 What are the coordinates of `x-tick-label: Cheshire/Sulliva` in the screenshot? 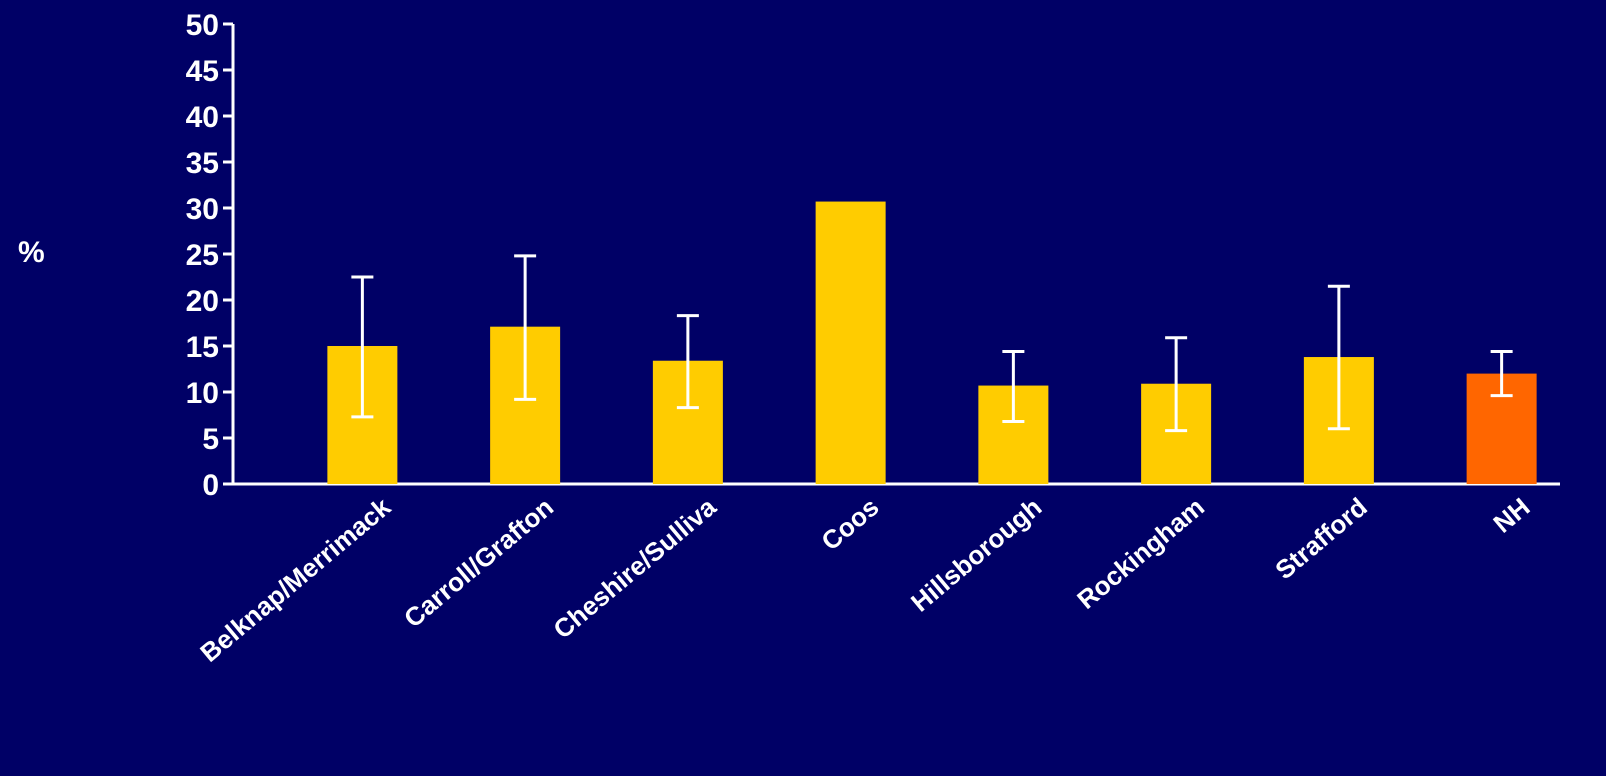 It's located at (634, 567).